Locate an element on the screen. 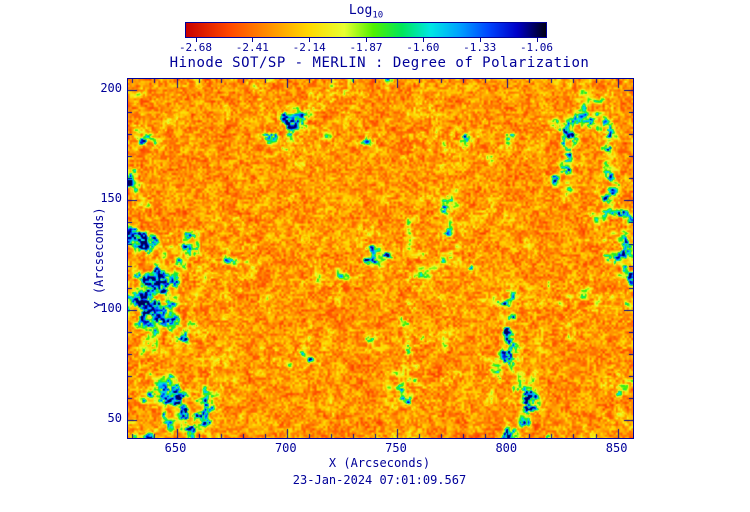 The width and height of the screenshot is (750, 512). x-tick-label: 650 is located at coordinates (175, 448).